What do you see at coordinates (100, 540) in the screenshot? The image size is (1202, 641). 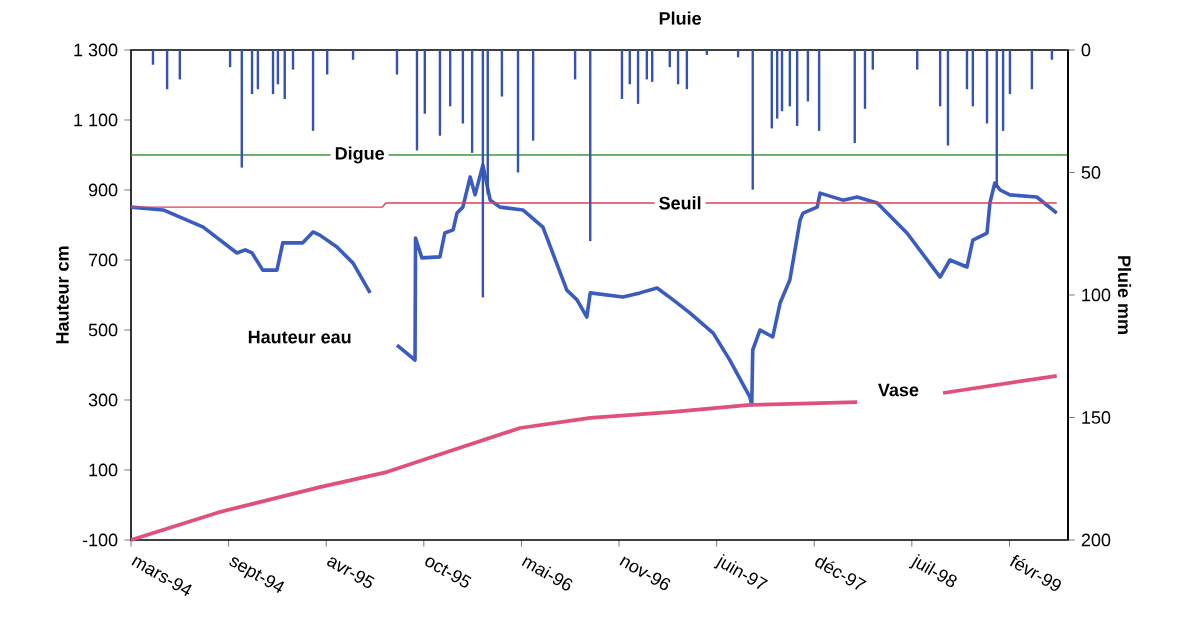 I see `y-tick-label: -100` at bounding box center [100, 540].